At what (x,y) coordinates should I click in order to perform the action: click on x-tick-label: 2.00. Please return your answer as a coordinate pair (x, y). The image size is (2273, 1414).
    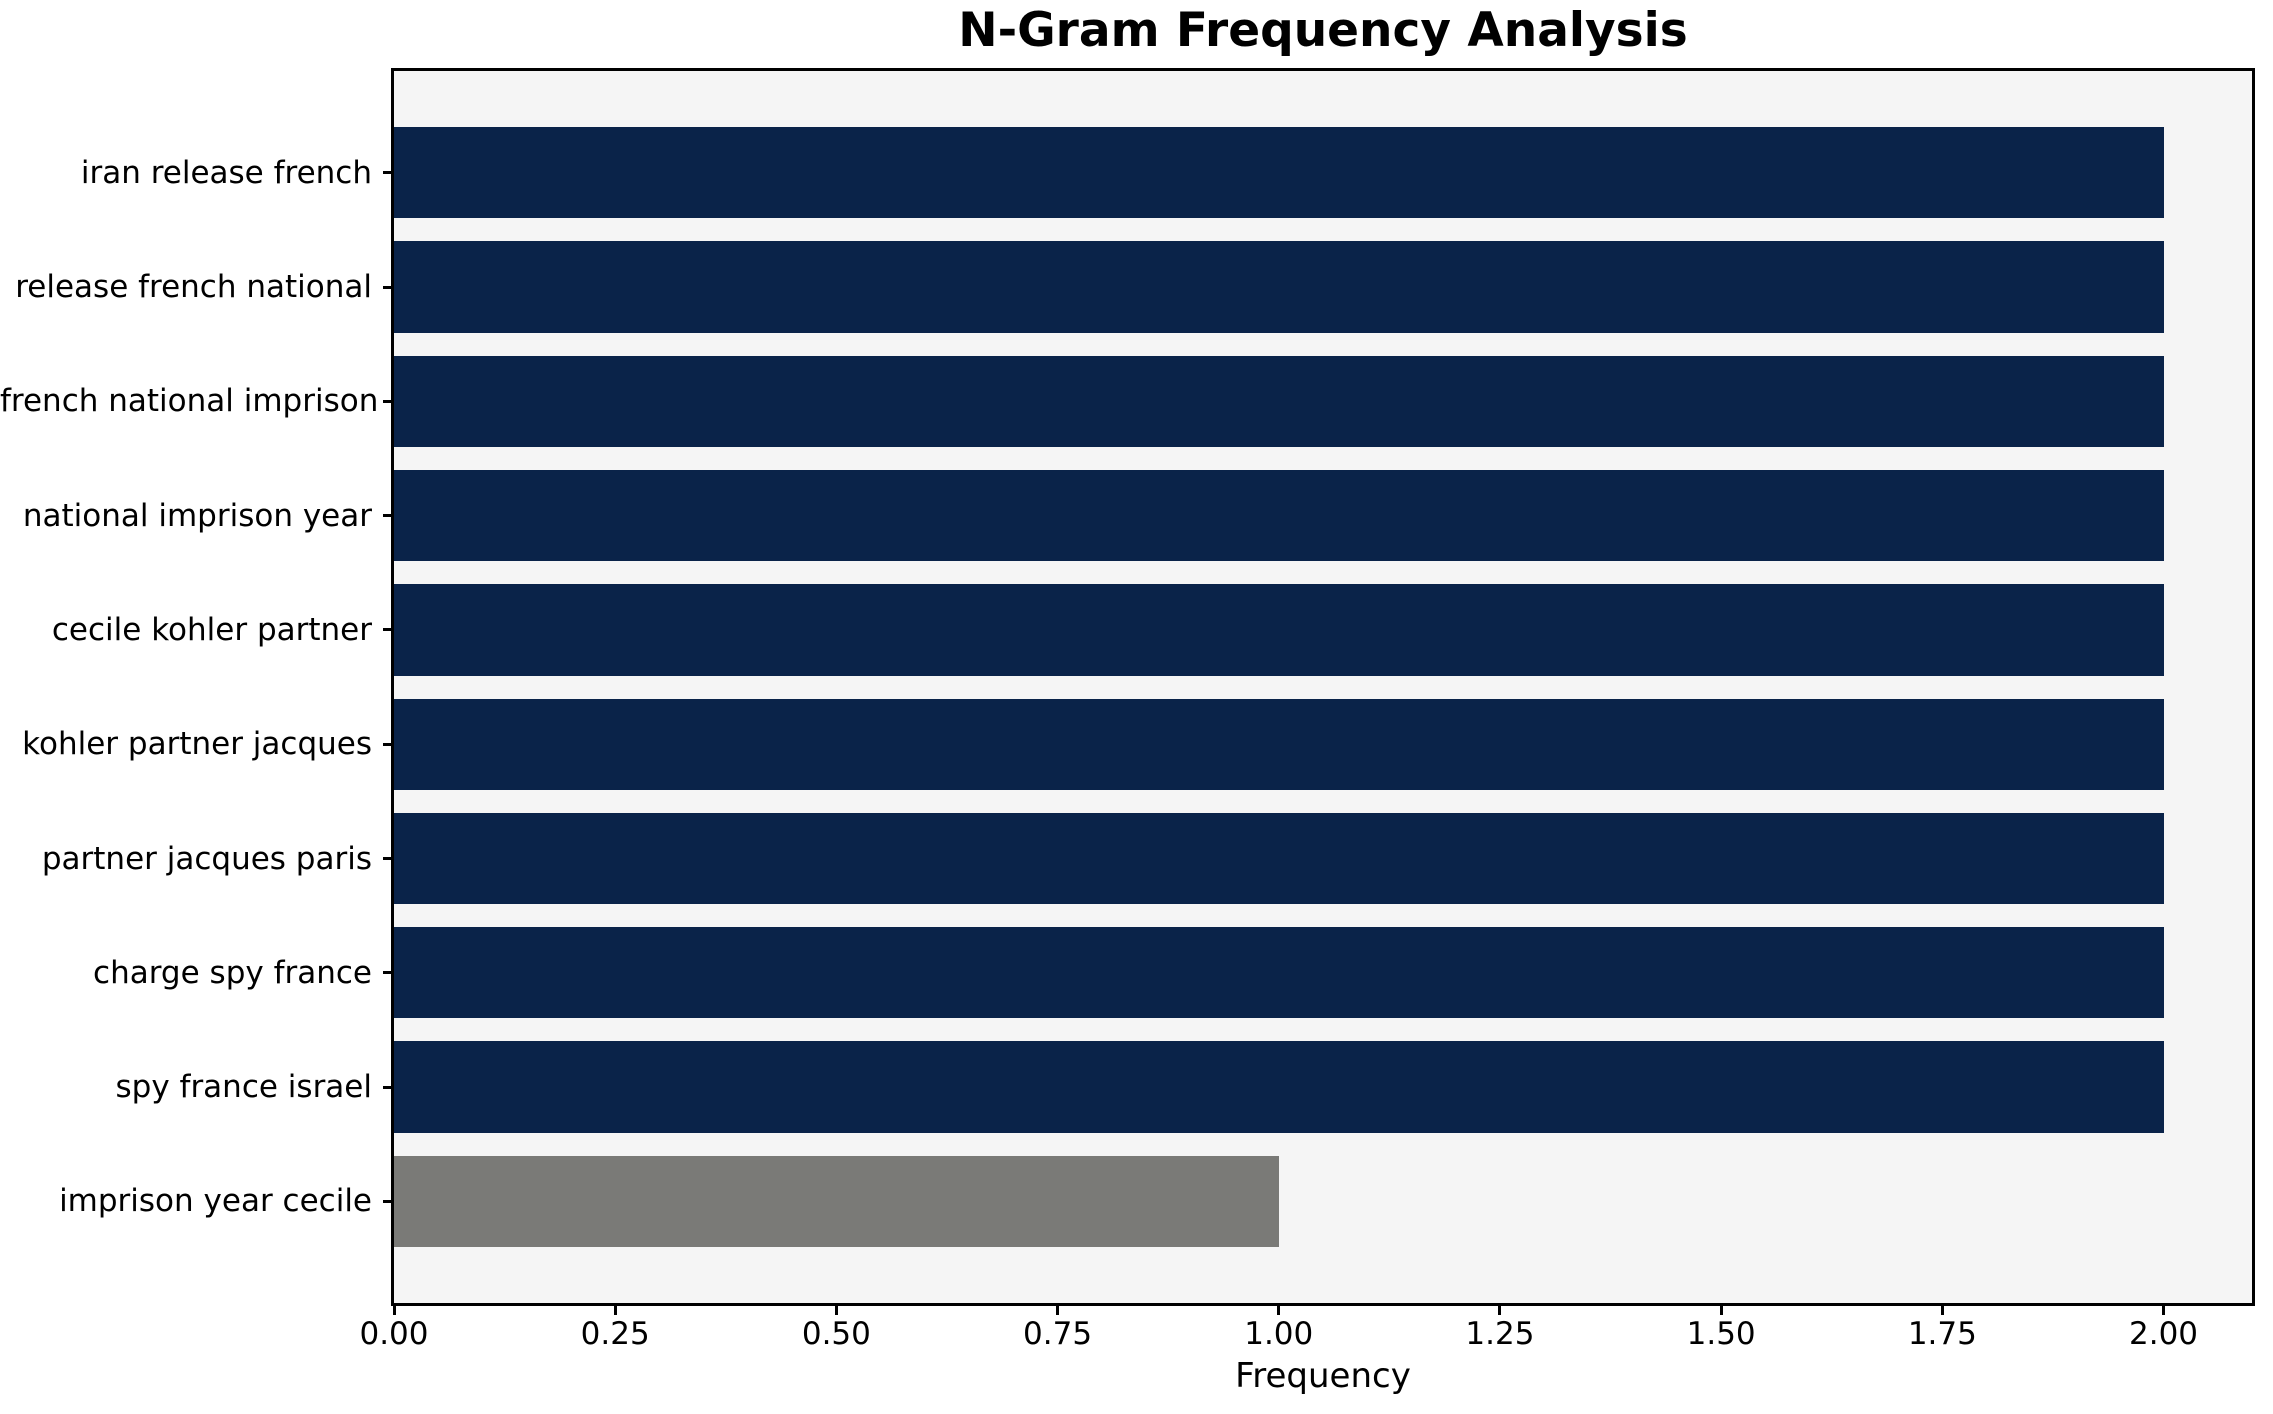
    Looking at the image, I should click on (2164, 1334).